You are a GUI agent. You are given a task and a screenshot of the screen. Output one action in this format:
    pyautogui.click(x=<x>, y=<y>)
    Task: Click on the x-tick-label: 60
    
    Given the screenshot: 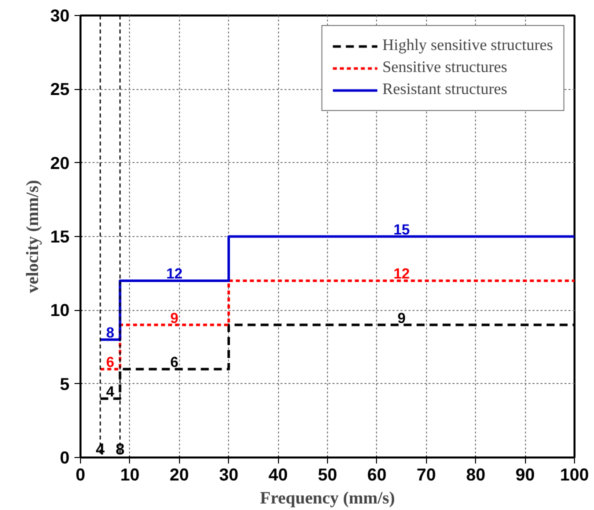 What is the action you would take?
    pyautogui.click(x=377, y=474)
    